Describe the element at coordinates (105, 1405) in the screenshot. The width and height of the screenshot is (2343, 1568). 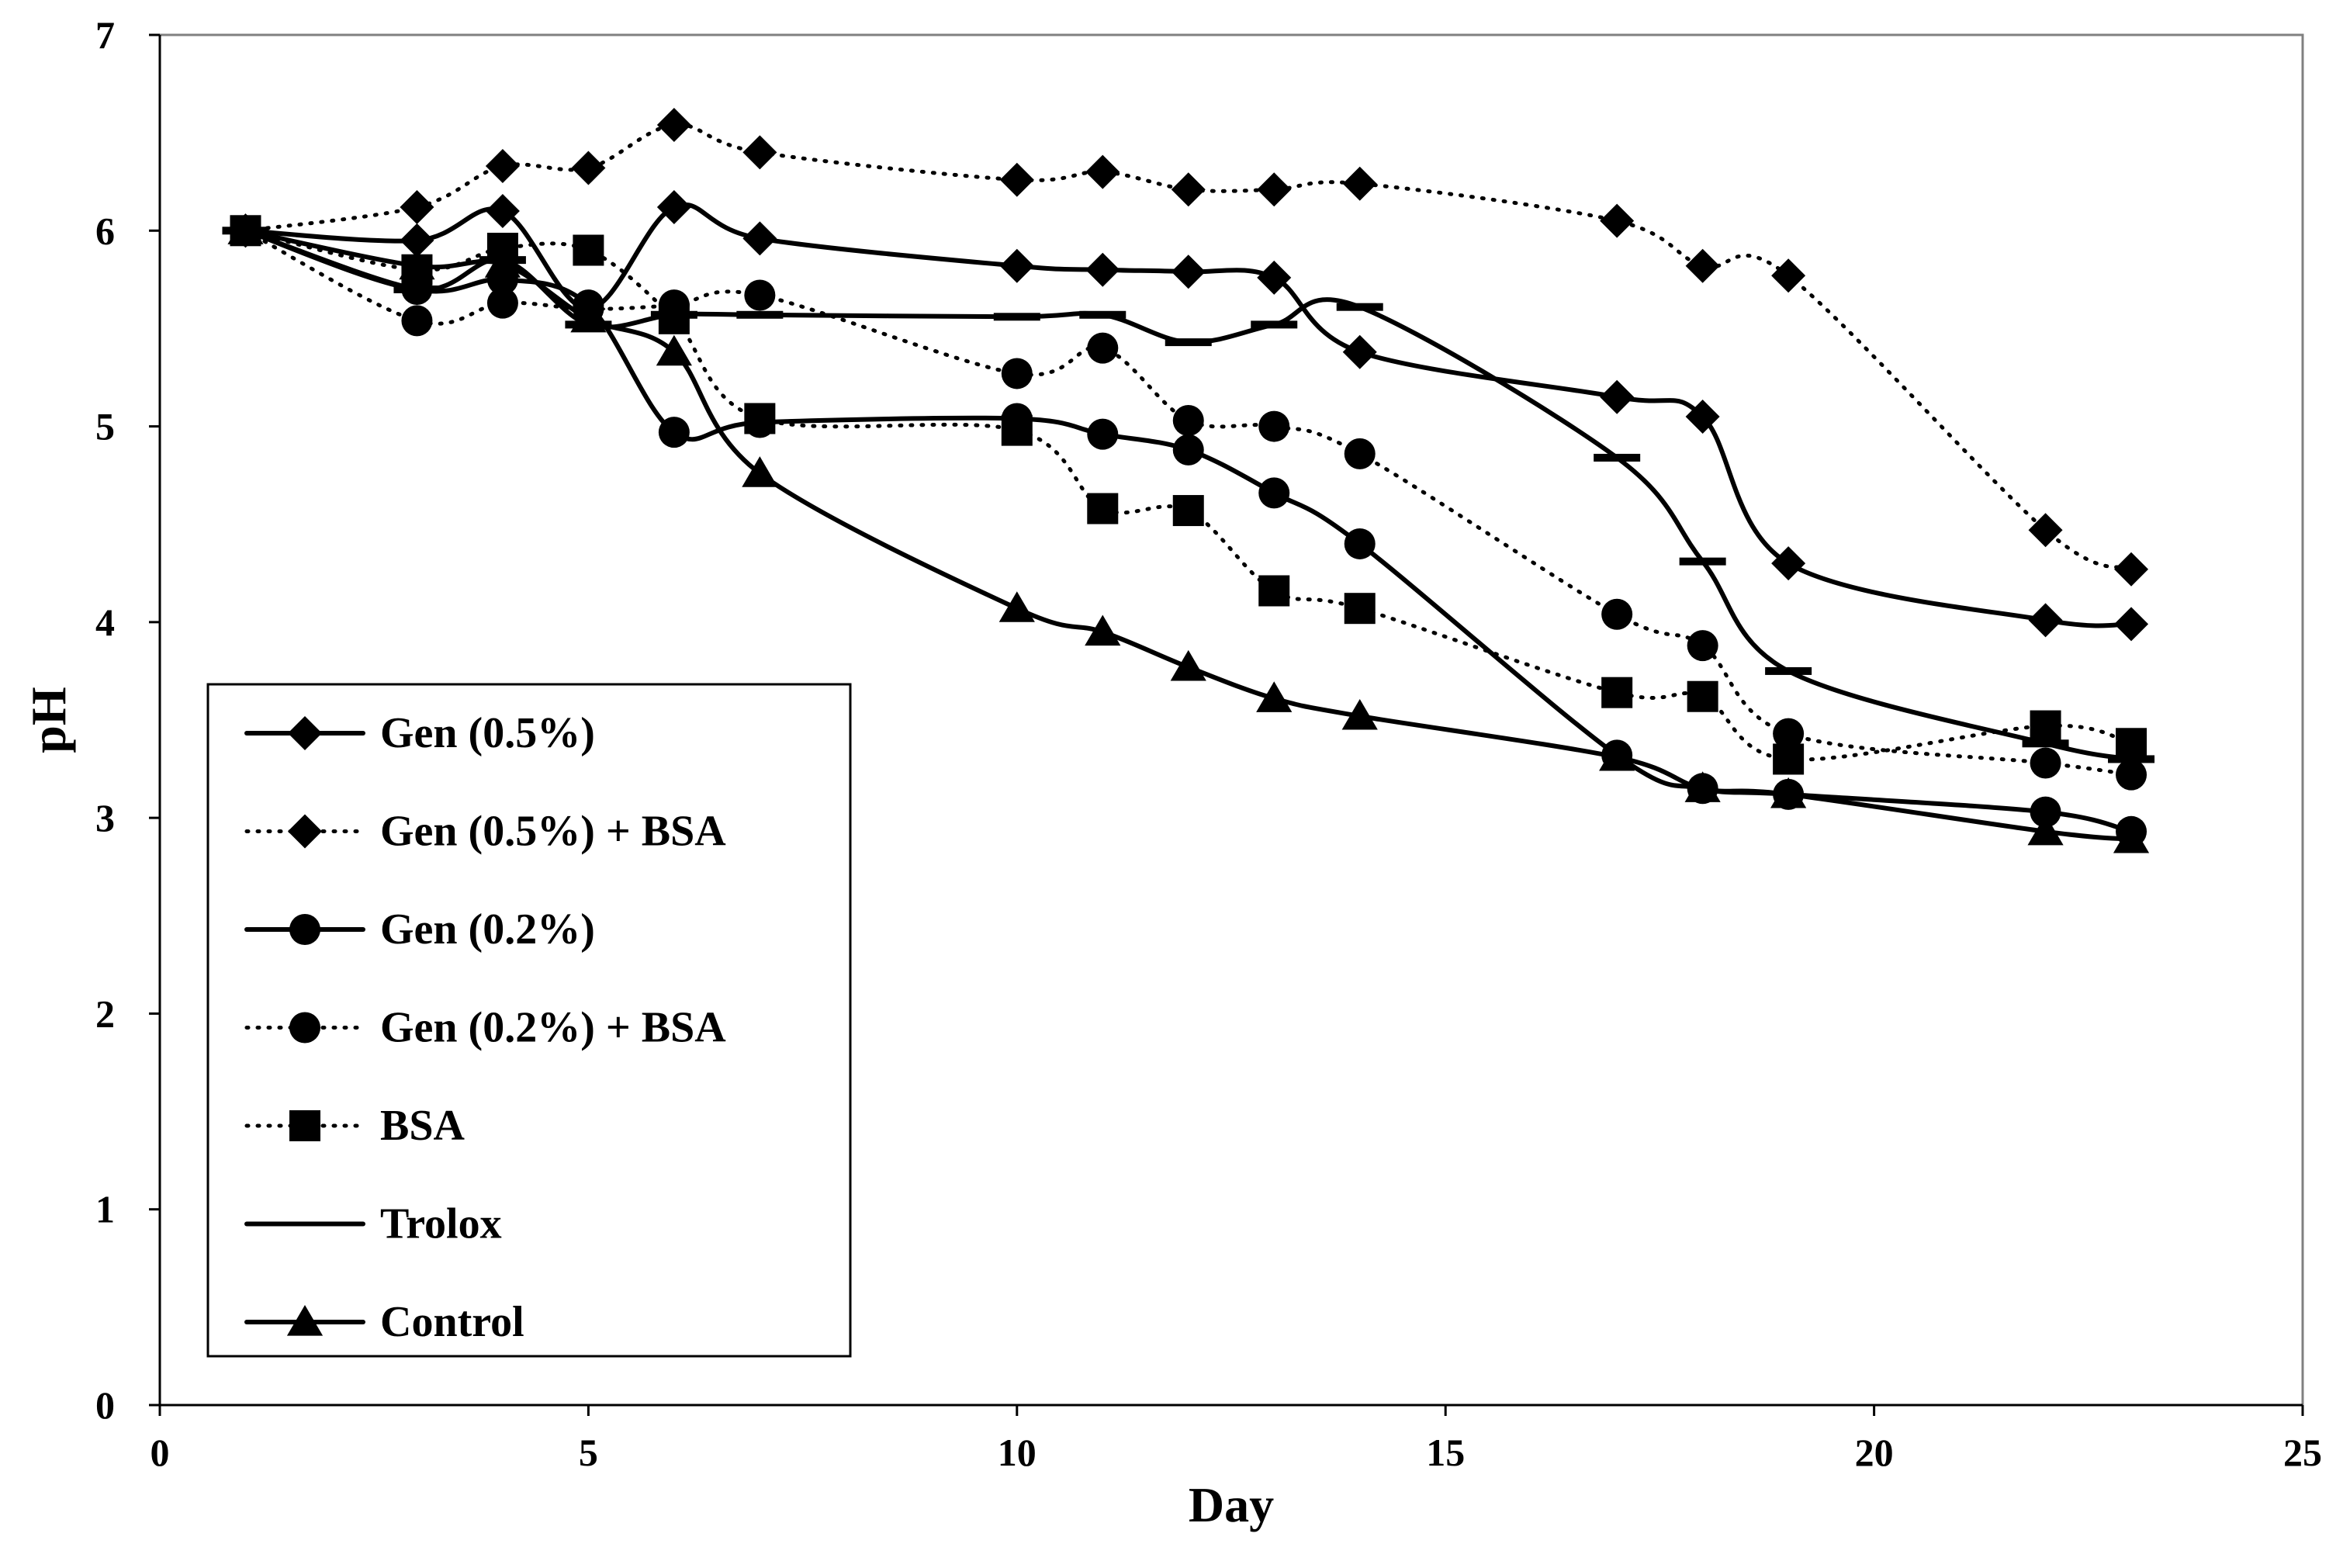
I see `y-tick-label: 0` at that location.